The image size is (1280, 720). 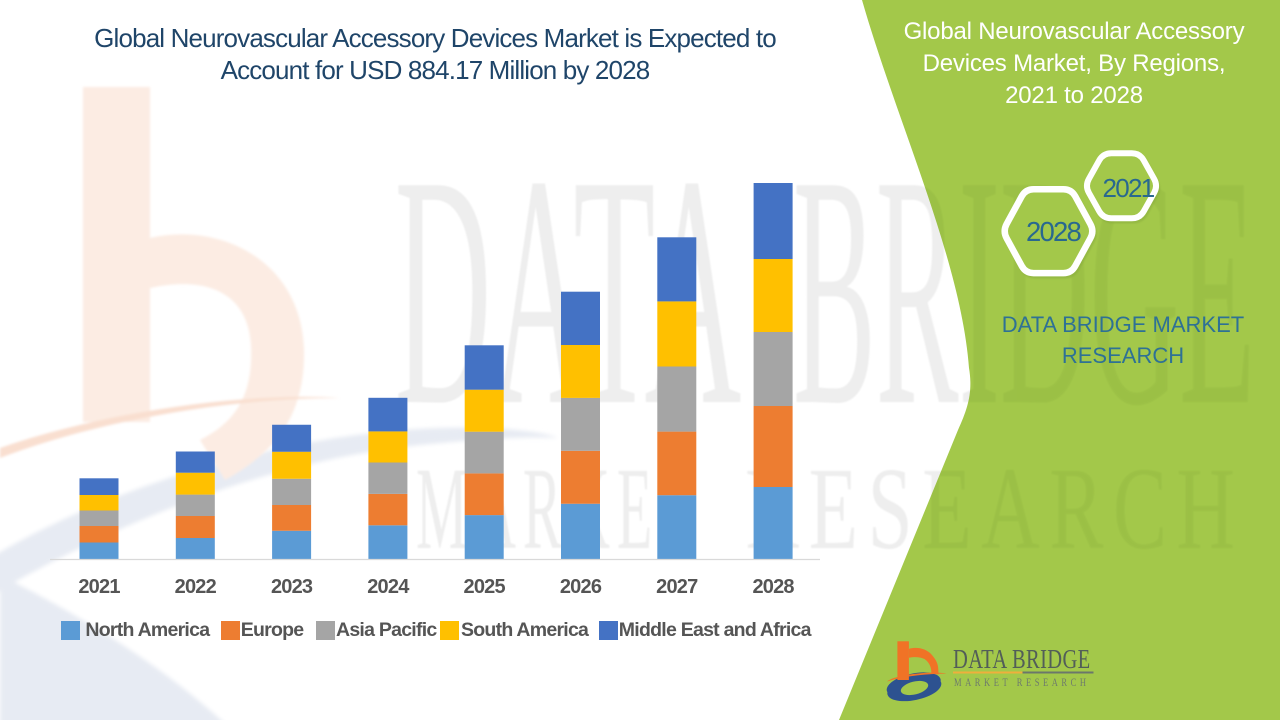 I want to click on svg-text: MARKET RESEARCH, so click(x=1022, y=683).